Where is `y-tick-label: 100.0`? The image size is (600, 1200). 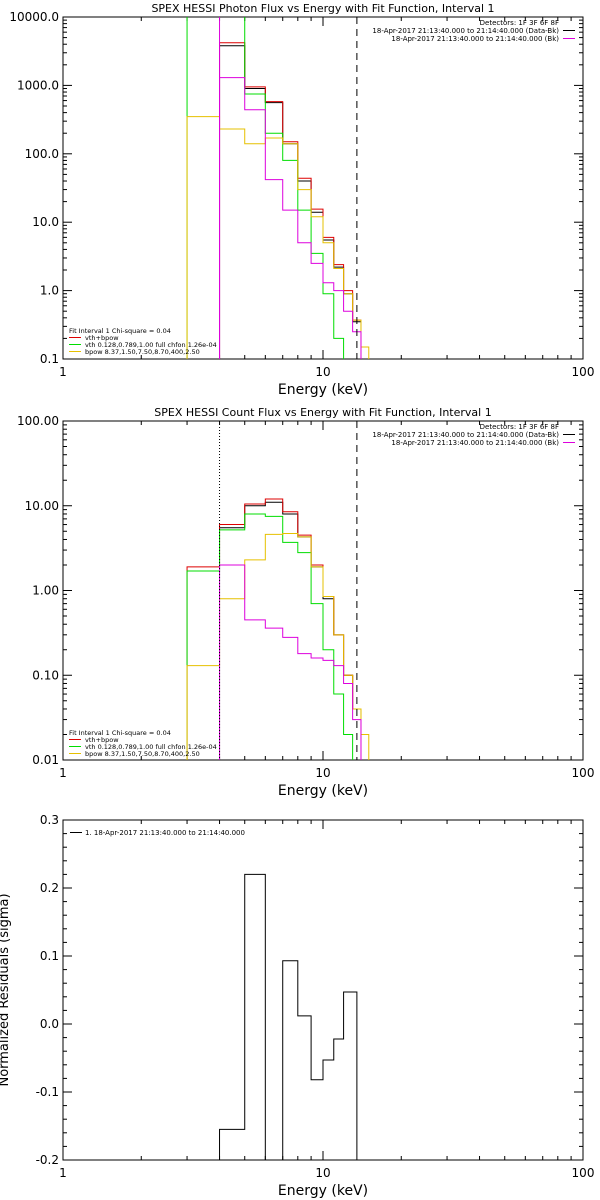
y-tick-label: 100.0 is located at coordinates (42, 154).